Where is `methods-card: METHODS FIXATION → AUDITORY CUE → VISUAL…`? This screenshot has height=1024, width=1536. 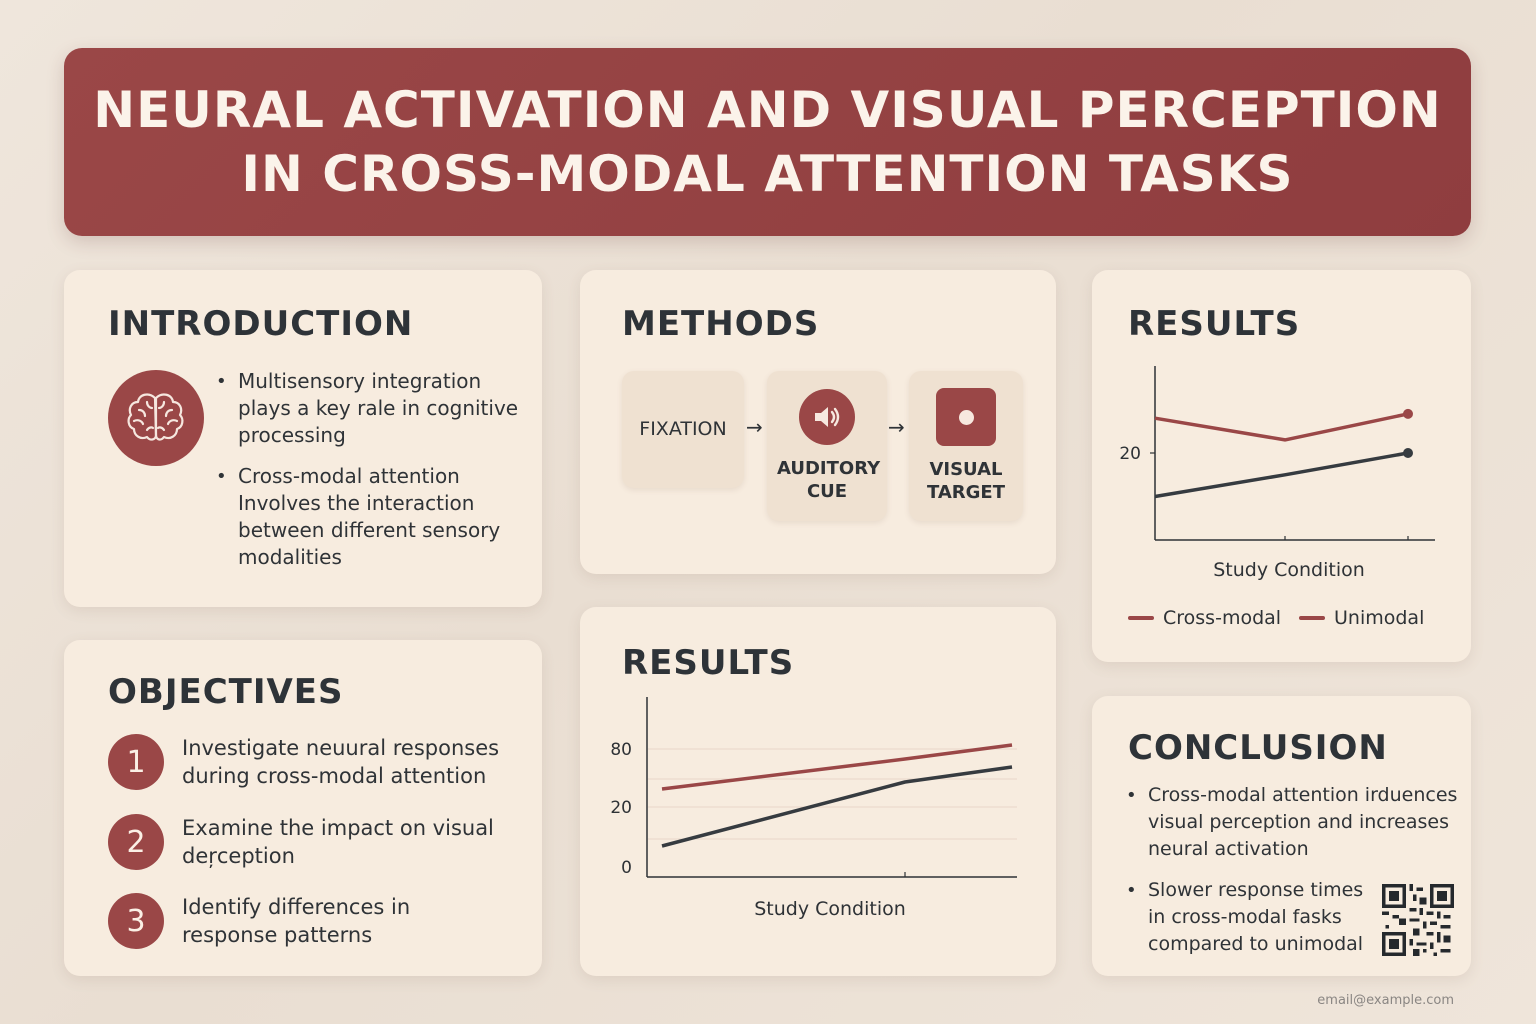
methods-card: METHODS FIXATION → AUDITORY CUE → VISUAL… is located at coordinates (818, 422).